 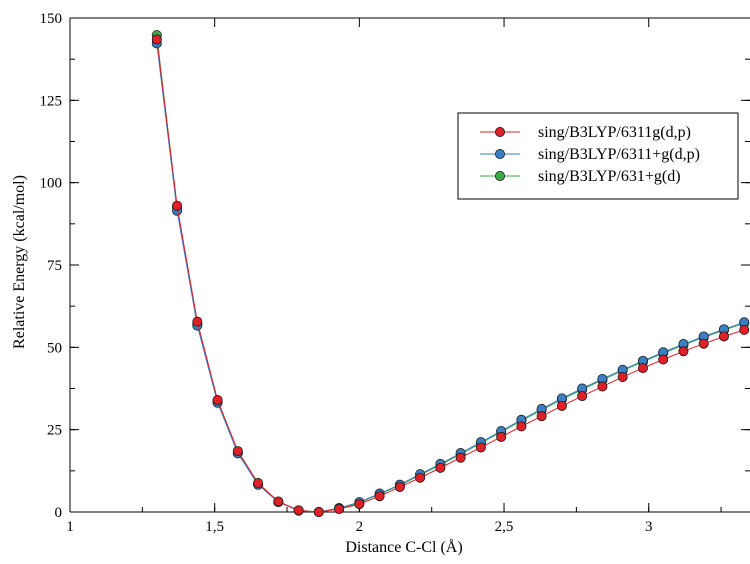 I want to click on x-tick-label: 1,5, so click(x=214, y=527).